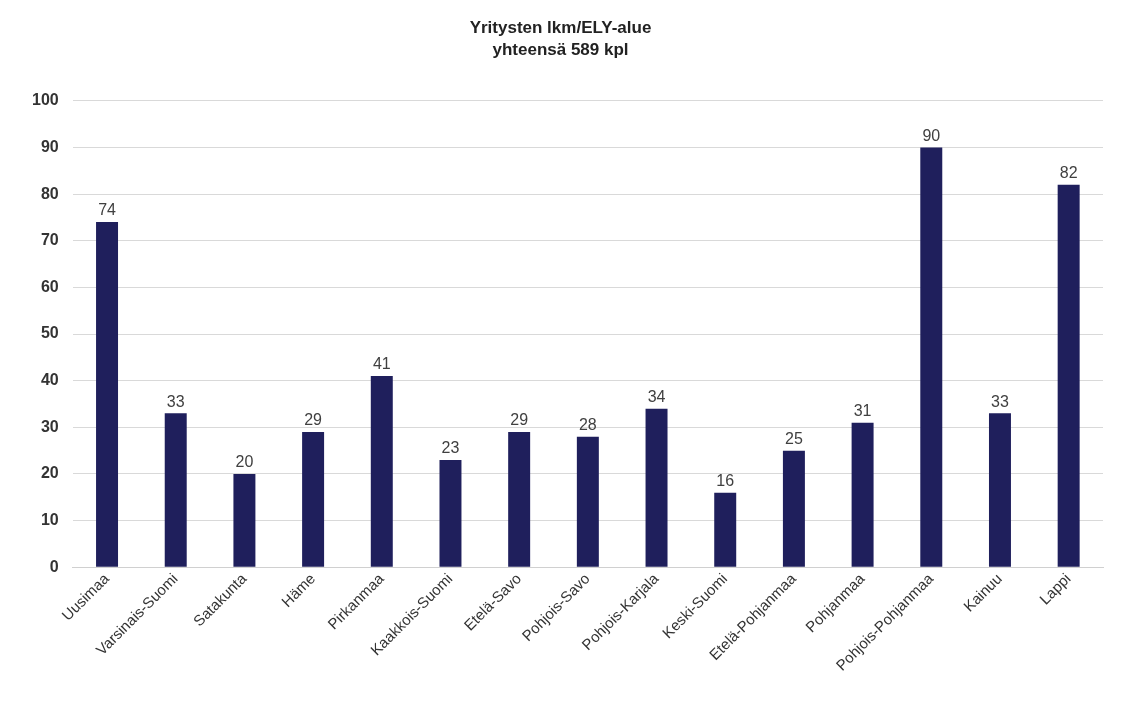  What do you see at coordinates (49, 240) in the screenshot?
I see `y-tick-label: 70` at bounding box center [49, 240].